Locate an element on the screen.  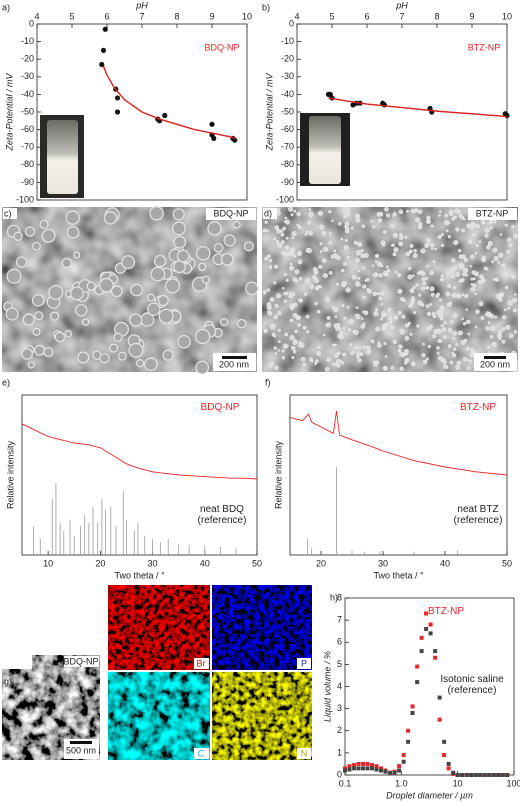
x-tick-label: 40 is located at coordinates (445, 563).